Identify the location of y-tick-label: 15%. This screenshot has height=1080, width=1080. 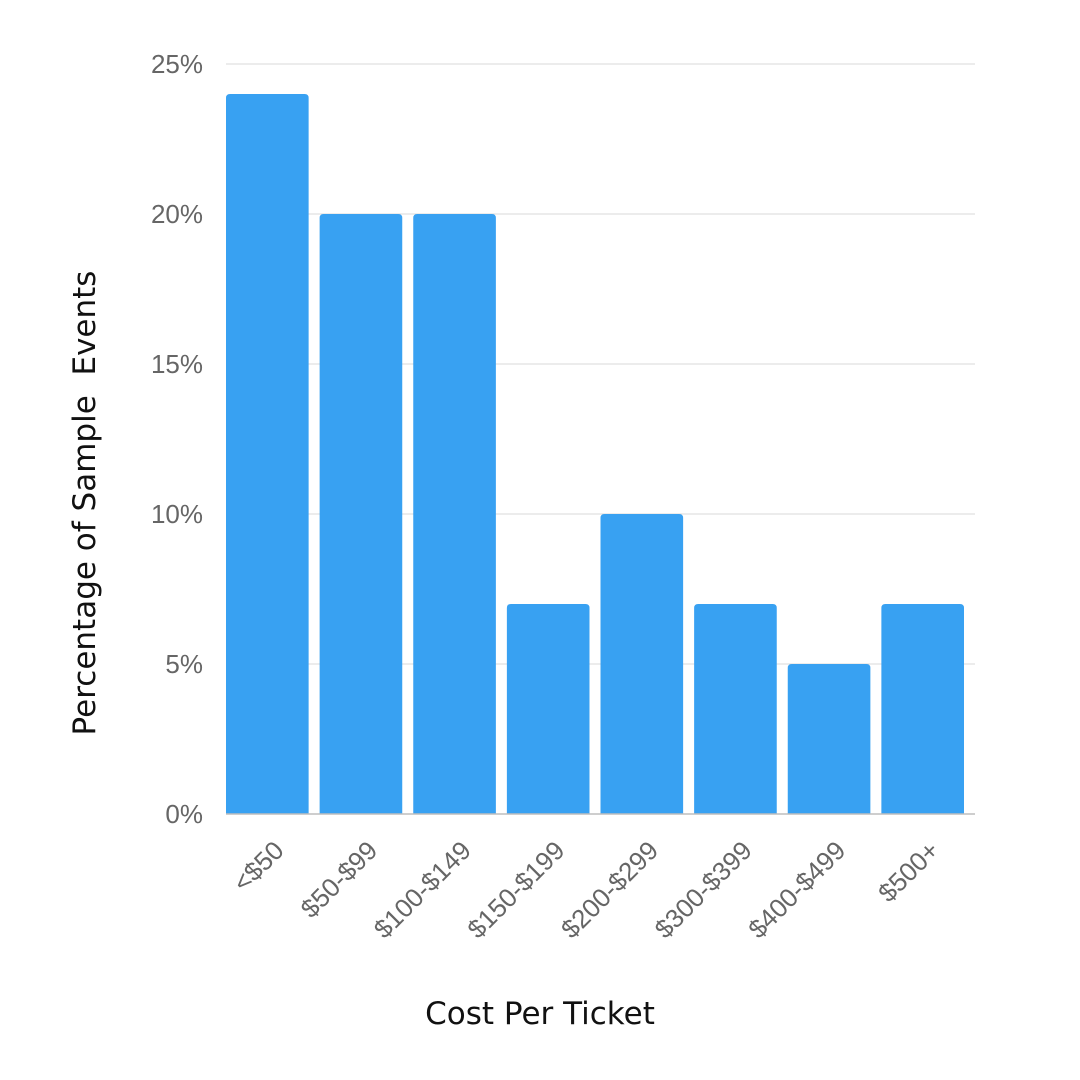
(177, 364).